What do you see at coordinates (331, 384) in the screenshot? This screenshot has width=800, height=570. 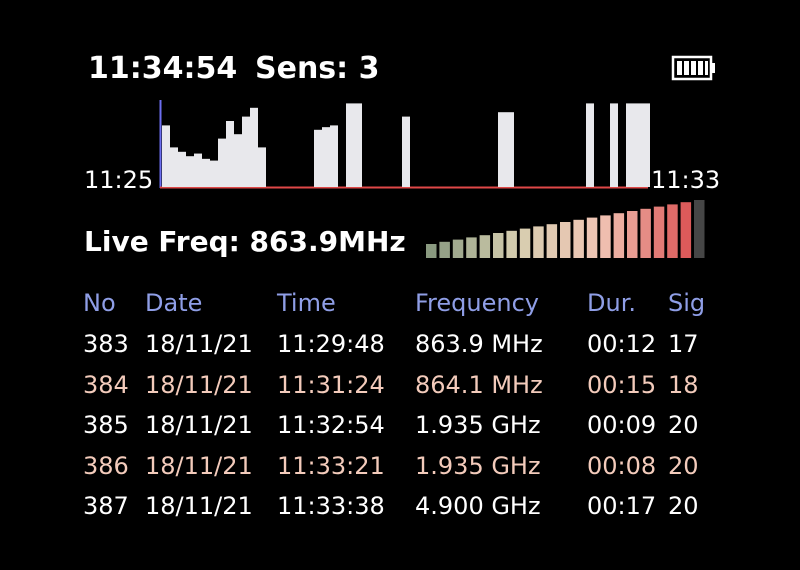 I see `table-cell: 11:31:24` at bounding box center [331, 384].